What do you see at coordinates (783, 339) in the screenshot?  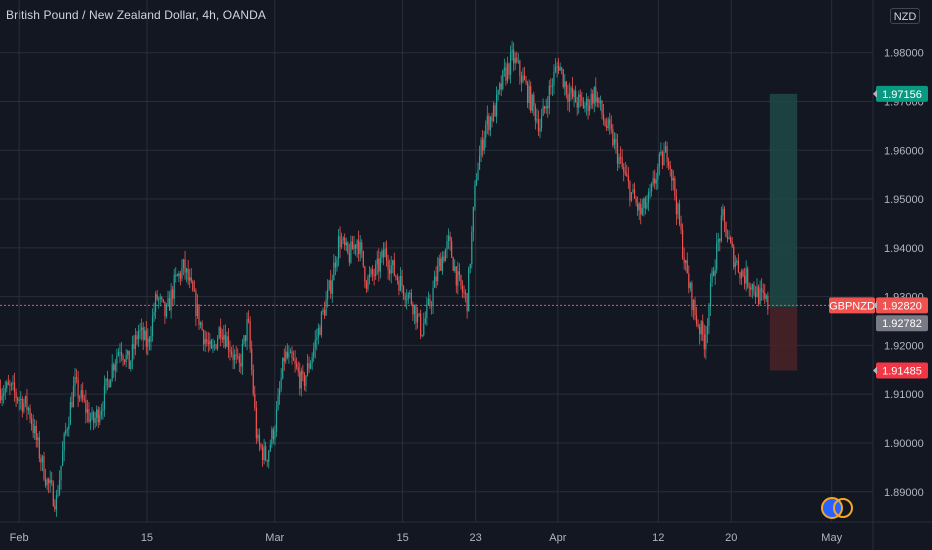 I see `loss-zone` at bounding box center [783, 339].